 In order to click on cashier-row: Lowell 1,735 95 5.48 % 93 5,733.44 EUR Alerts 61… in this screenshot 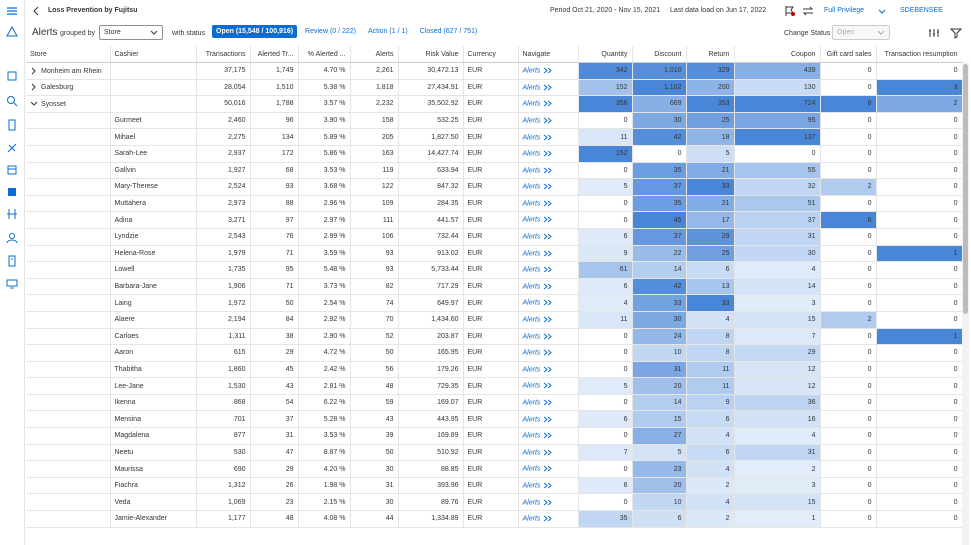, I will do `click(494, 270)`.